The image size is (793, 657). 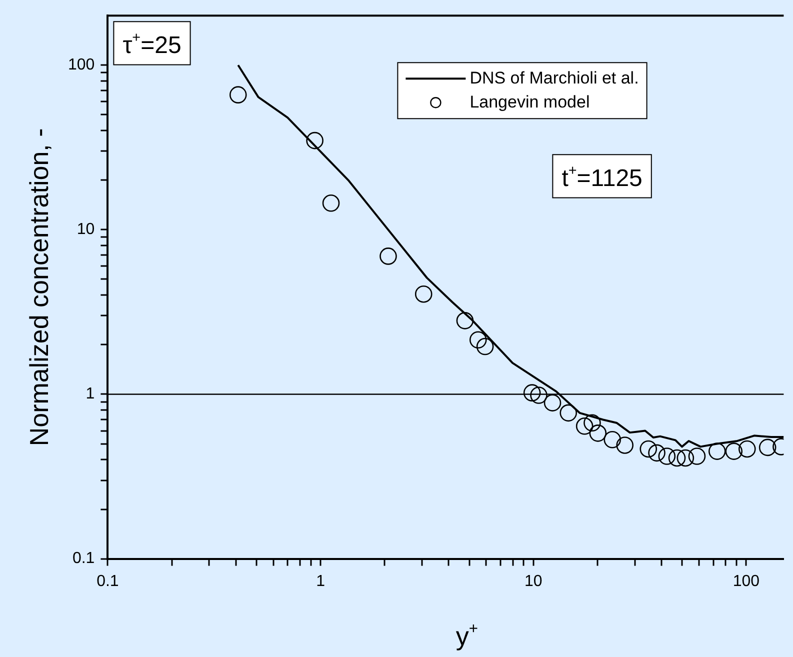 I want to click on annotation: τ+=25, so click(x=152, y=44).